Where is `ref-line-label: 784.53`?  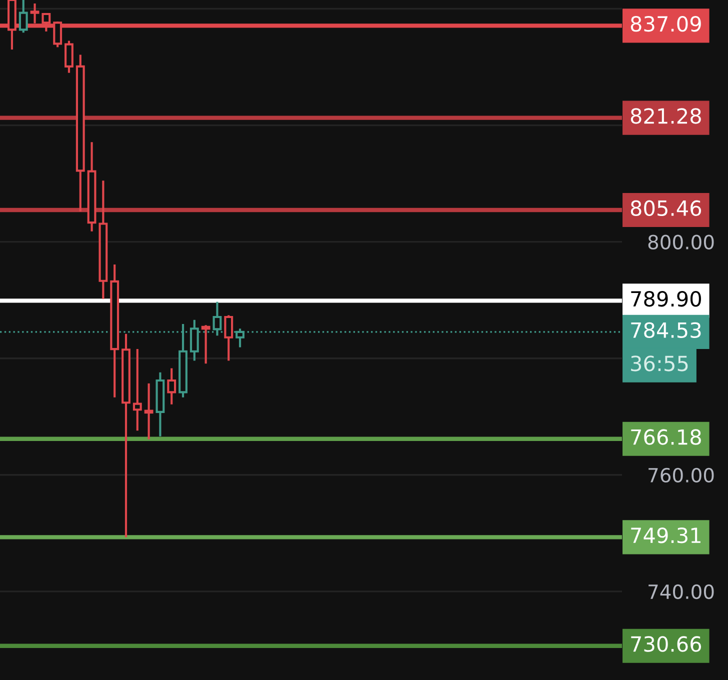 ref-line-label: 784.53 is located at coordinates (666, 330).